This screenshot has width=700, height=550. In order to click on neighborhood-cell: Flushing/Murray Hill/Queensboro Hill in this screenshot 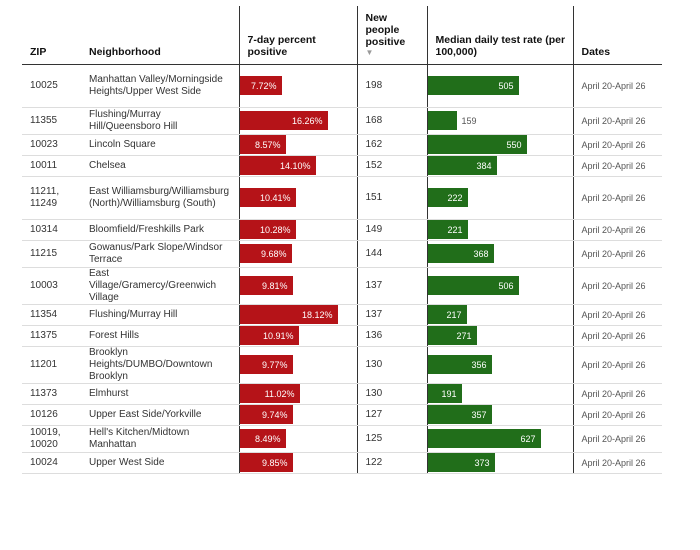, I will do `click(160, 121)`.